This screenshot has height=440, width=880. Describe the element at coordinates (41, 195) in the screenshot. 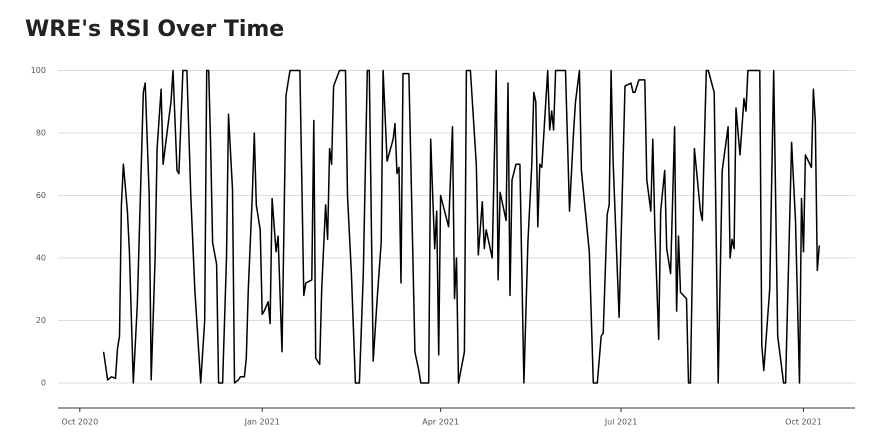

I see `y-tick-label: 60` at that location.